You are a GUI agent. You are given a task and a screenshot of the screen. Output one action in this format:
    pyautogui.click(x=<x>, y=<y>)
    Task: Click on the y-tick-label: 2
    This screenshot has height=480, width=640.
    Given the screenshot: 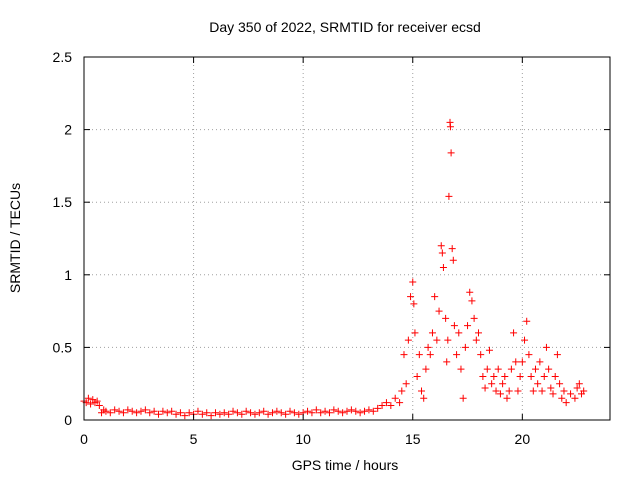 What is the action you would take?
    pyautogui.click(x=68, y=130)
    